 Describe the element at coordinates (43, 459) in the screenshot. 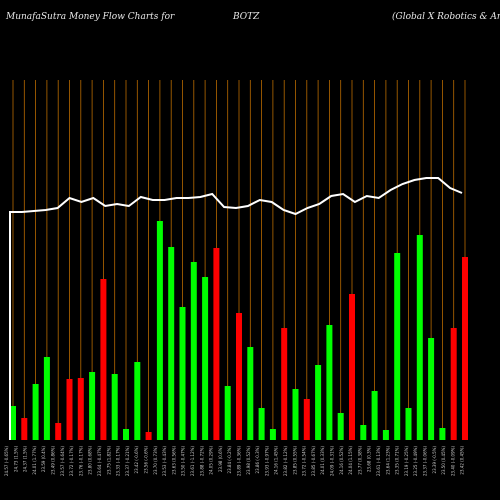

I see `x-axis-label: 23.59 (0.4%)` at that location.